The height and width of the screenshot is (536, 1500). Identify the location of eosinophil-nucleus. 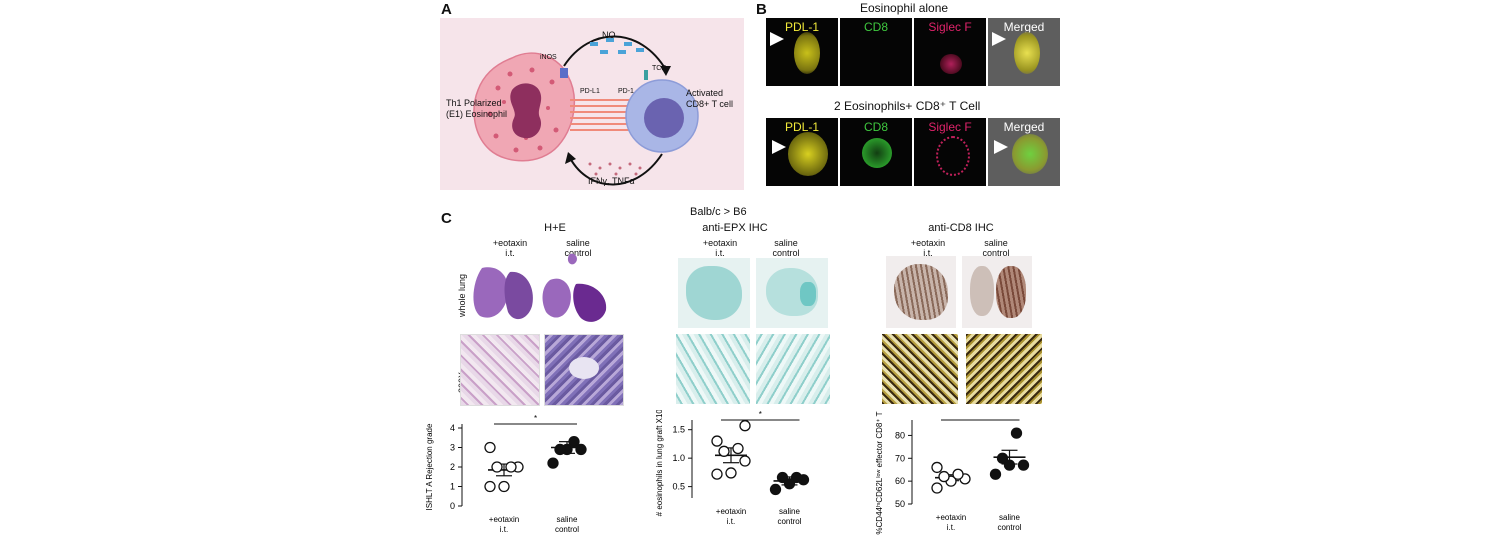
(526, 111).